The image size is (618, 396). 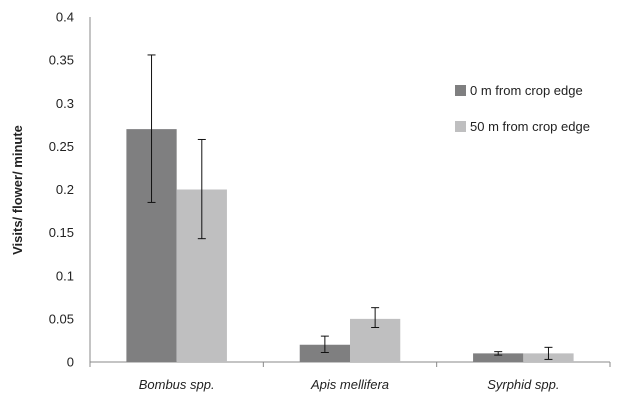 I want to click on y-tick-label: 0.05, so click(x=61, y=318).